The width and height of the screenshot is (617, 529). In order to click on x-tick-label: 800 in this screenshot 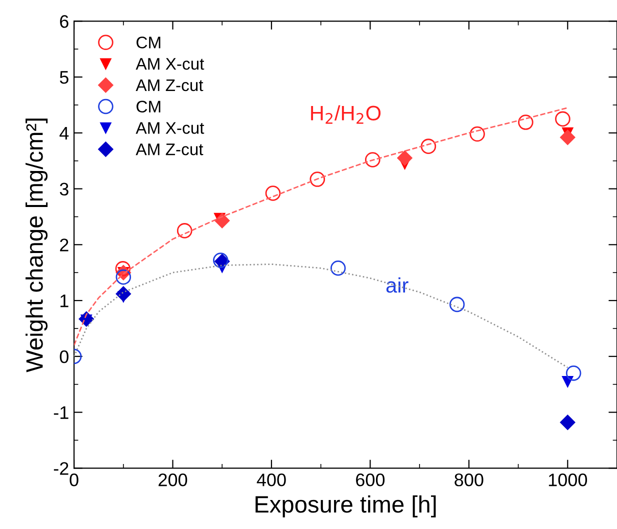, I will do `click(469, 480)`.